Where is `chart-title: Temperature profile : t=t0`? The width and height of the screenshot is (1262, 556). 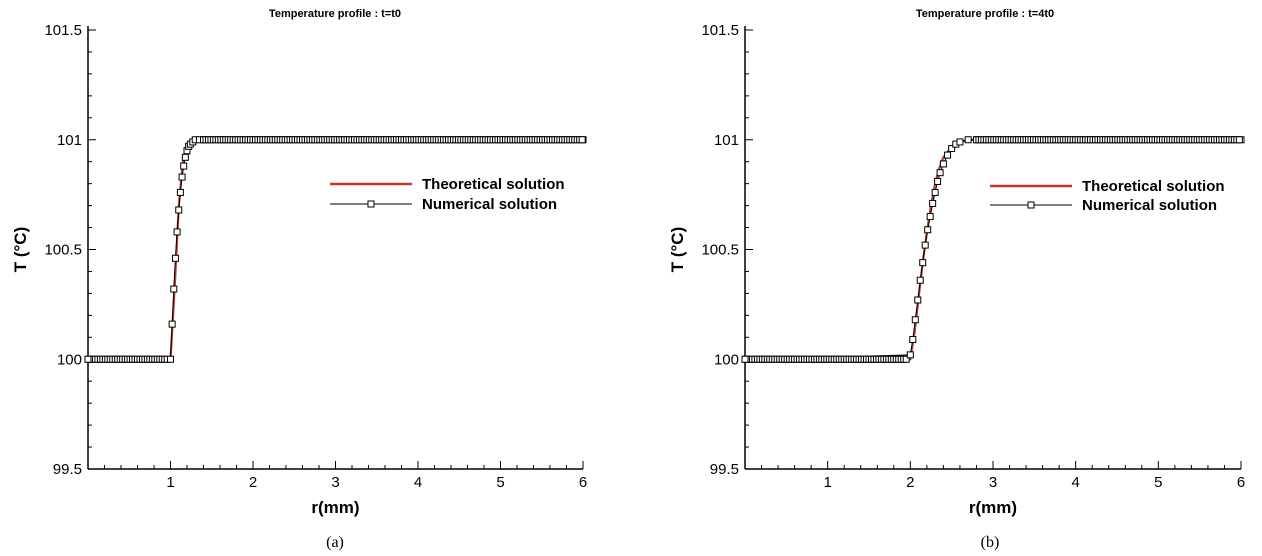 chart-title: Temperature profile : t=t0 is located at coordinates (335, 14).